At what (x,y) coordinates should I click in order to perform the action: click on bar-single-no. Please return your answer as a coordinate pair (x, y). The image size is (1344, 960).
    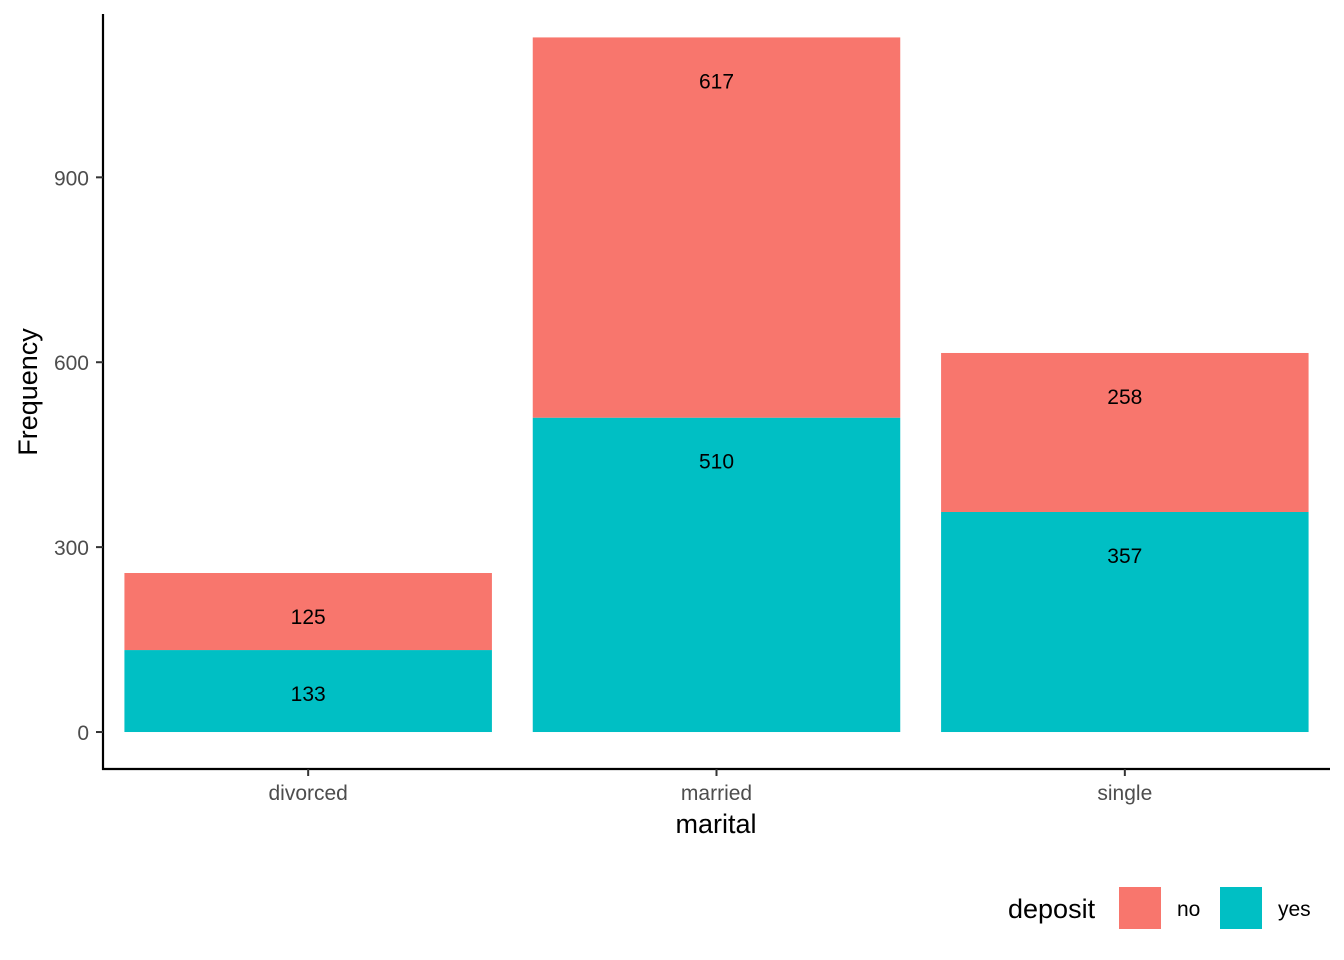
    Looking at the image, I should click on (1125, 432).